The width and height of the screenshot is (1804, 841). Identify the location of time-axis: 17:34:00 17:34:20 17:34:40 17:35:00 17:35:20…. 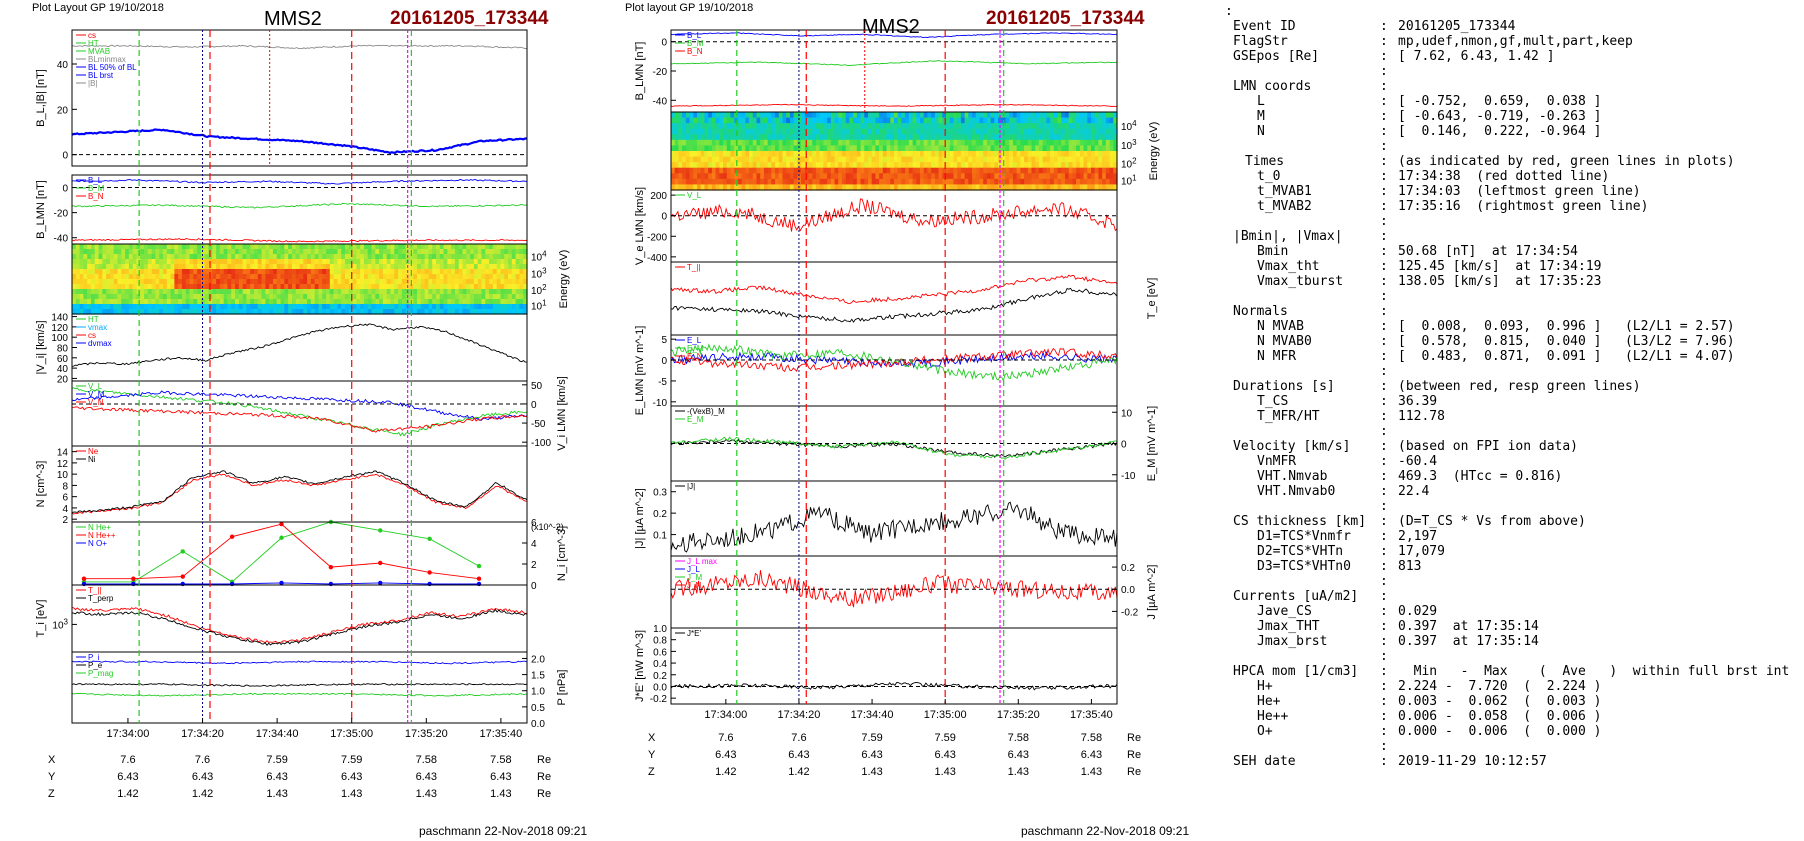
(908, 710).